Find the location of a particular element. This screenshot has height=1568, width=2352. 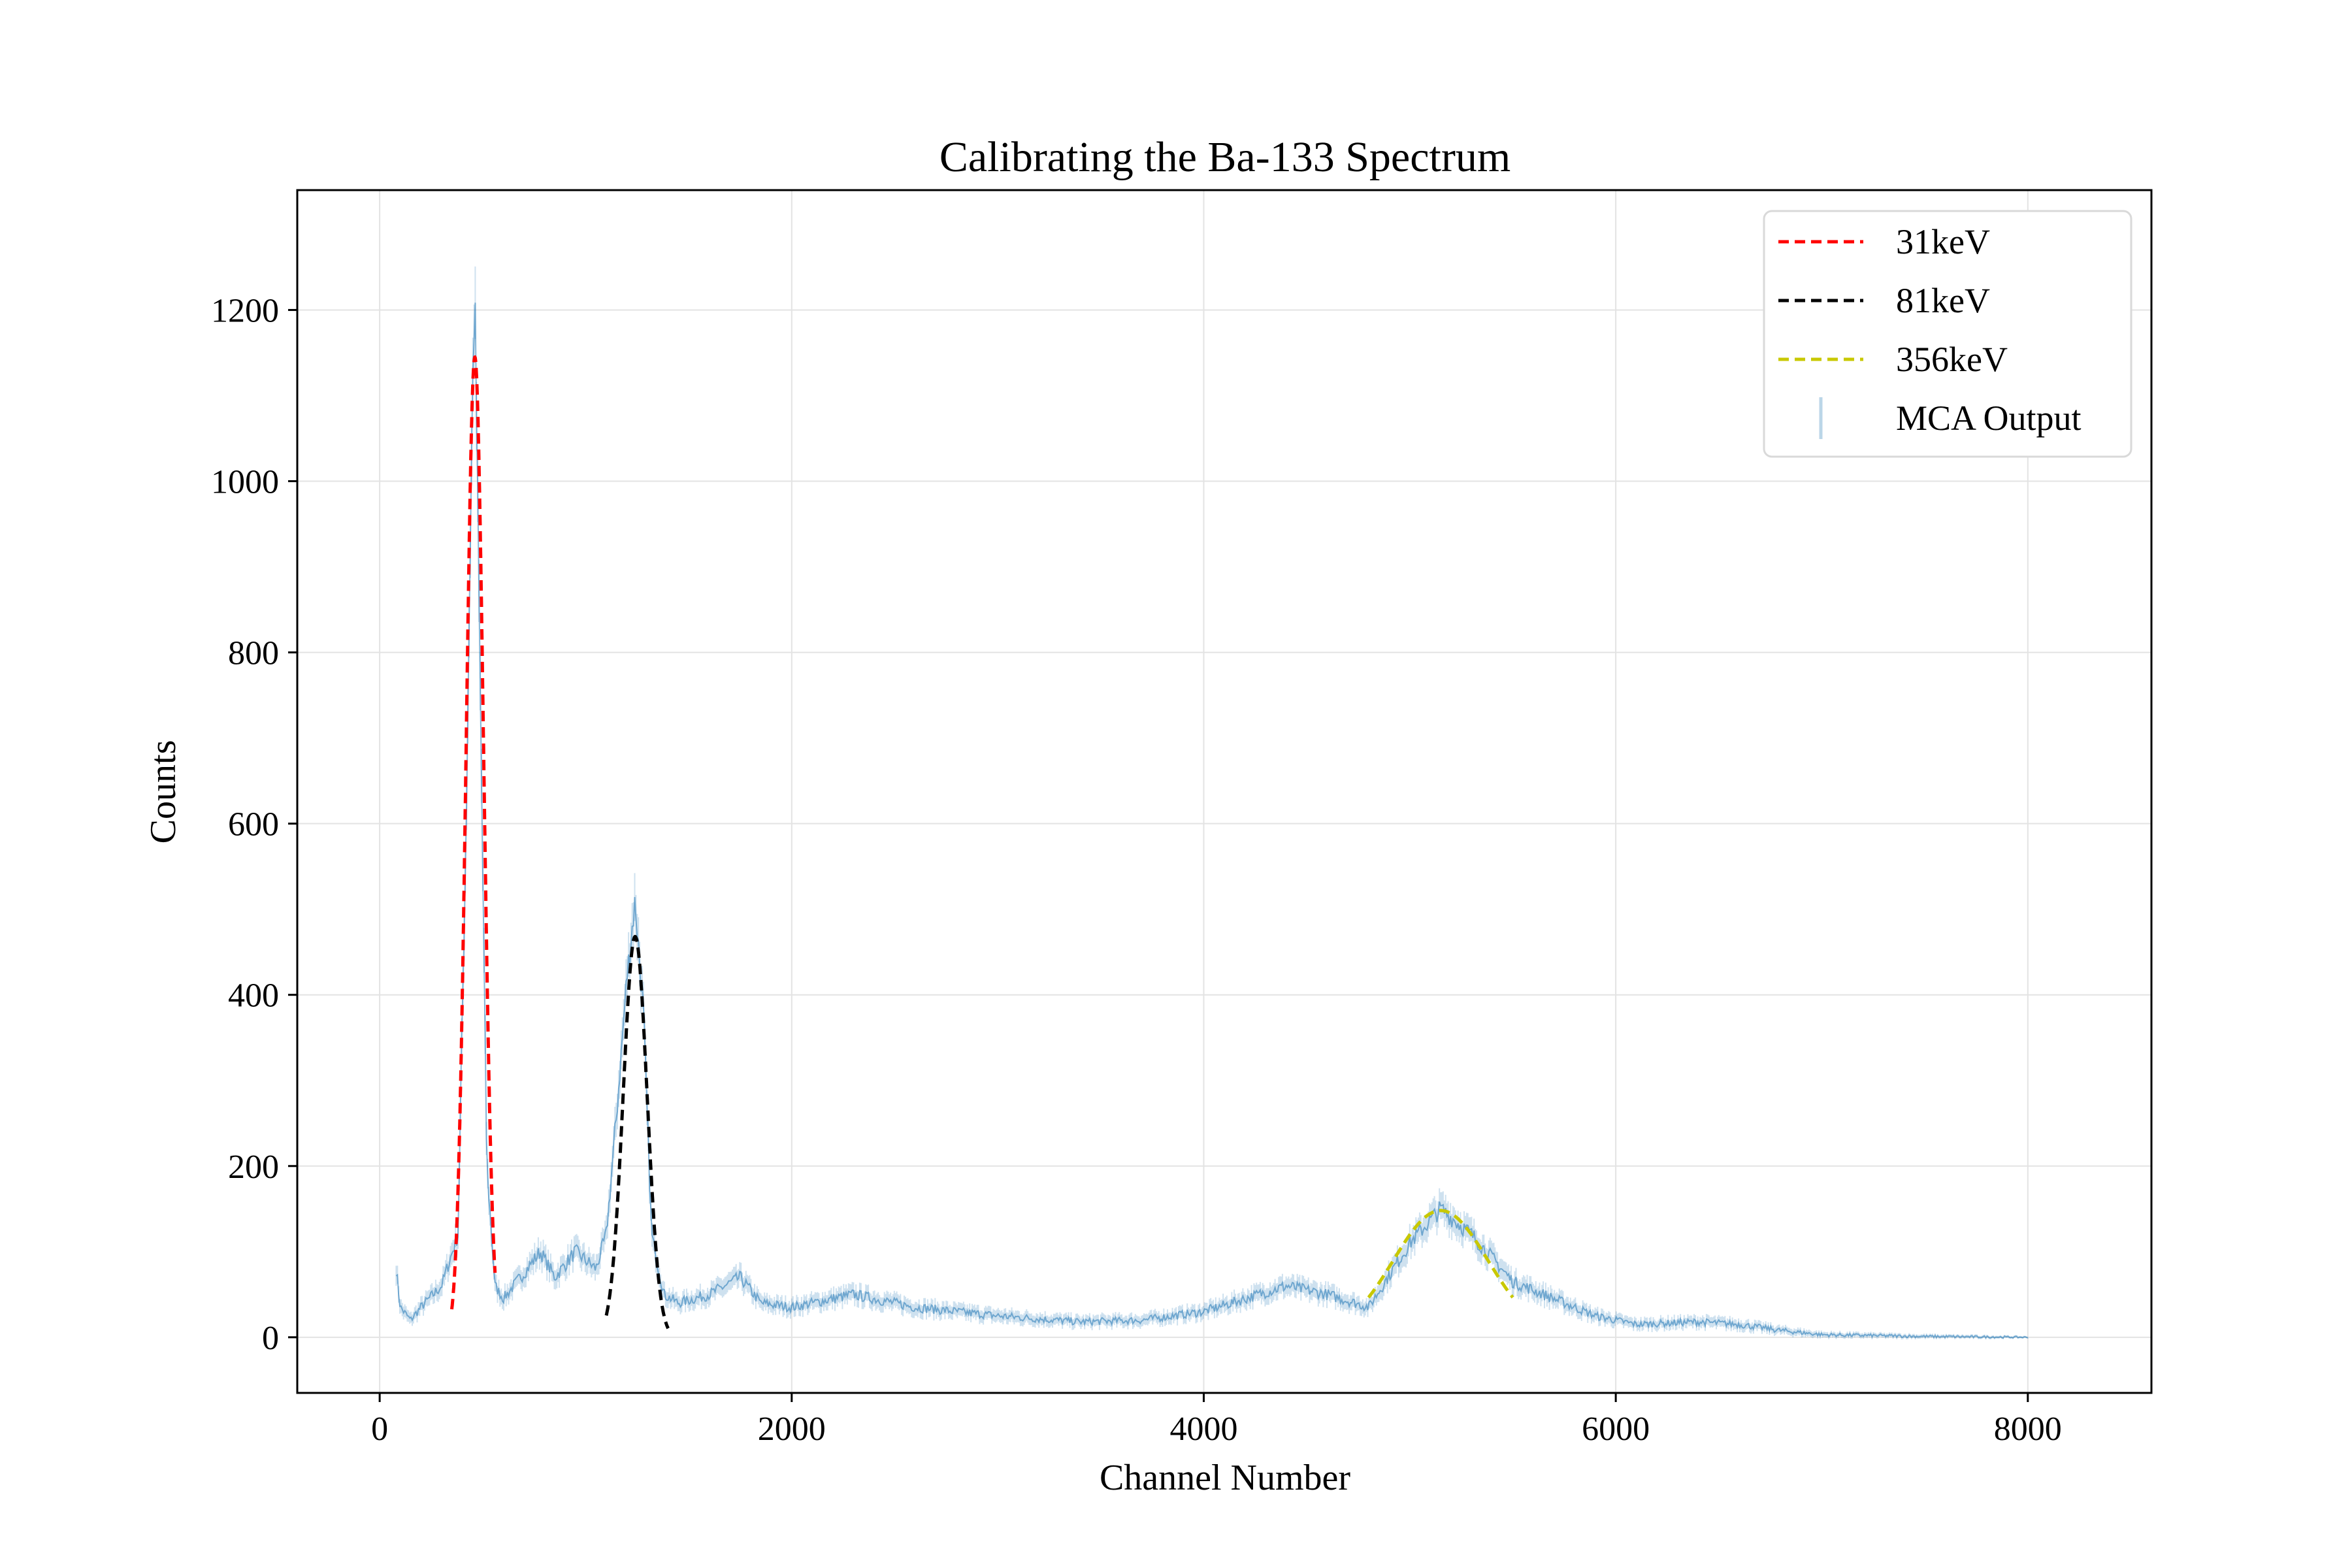

y-tick-label: 200 is located at coordinates (253, 1167).